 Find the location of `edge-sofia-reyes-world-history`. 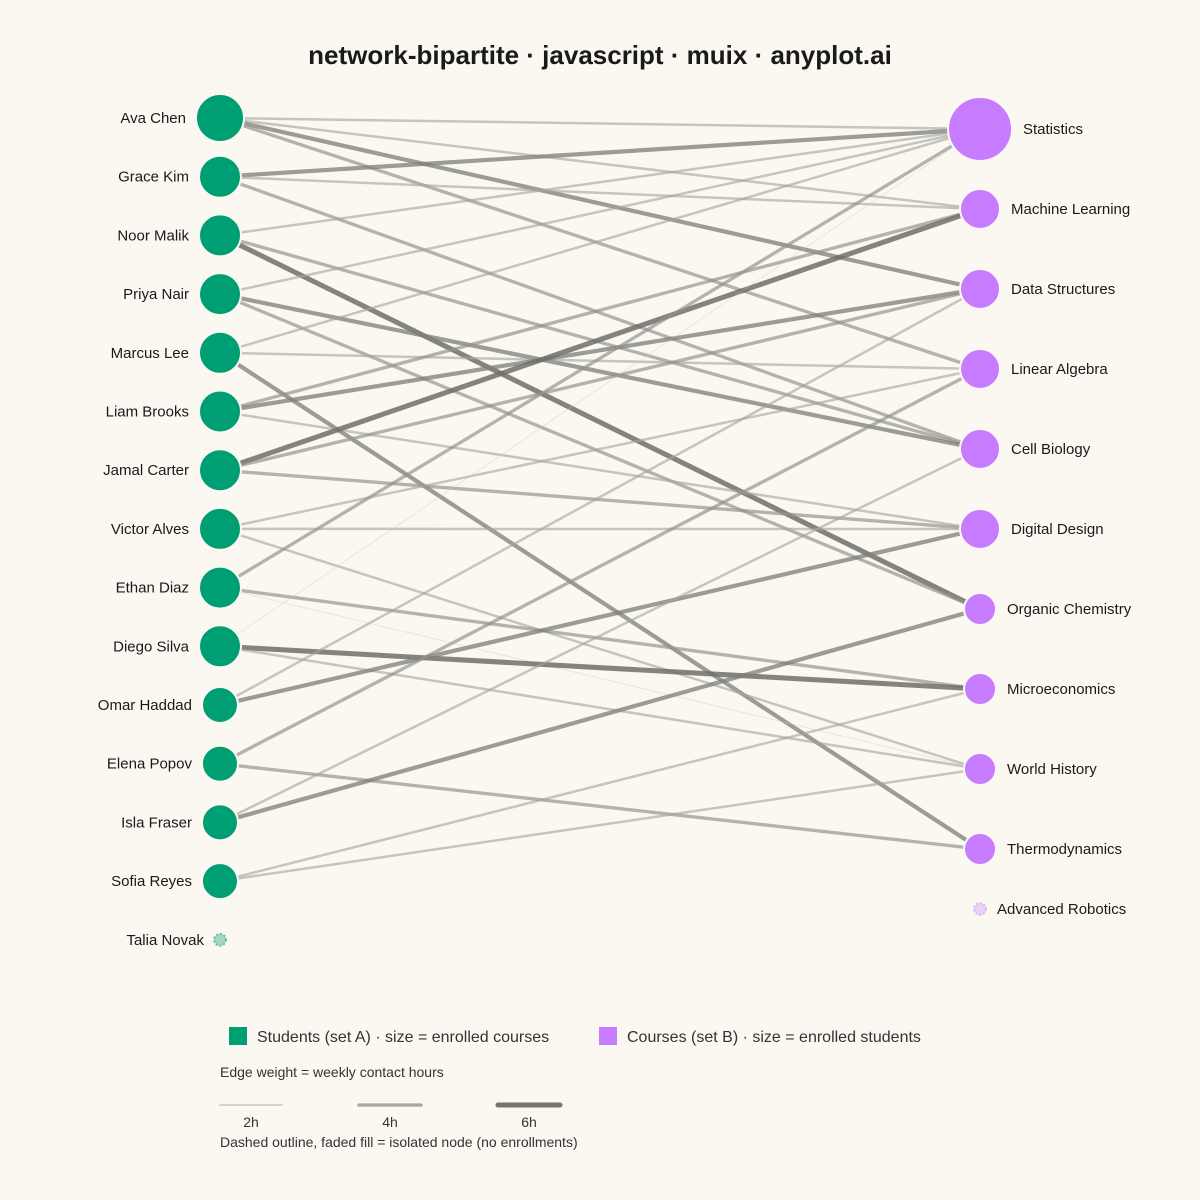

edge-sofia-reyes-world-history is located at coordinates (600, 825).